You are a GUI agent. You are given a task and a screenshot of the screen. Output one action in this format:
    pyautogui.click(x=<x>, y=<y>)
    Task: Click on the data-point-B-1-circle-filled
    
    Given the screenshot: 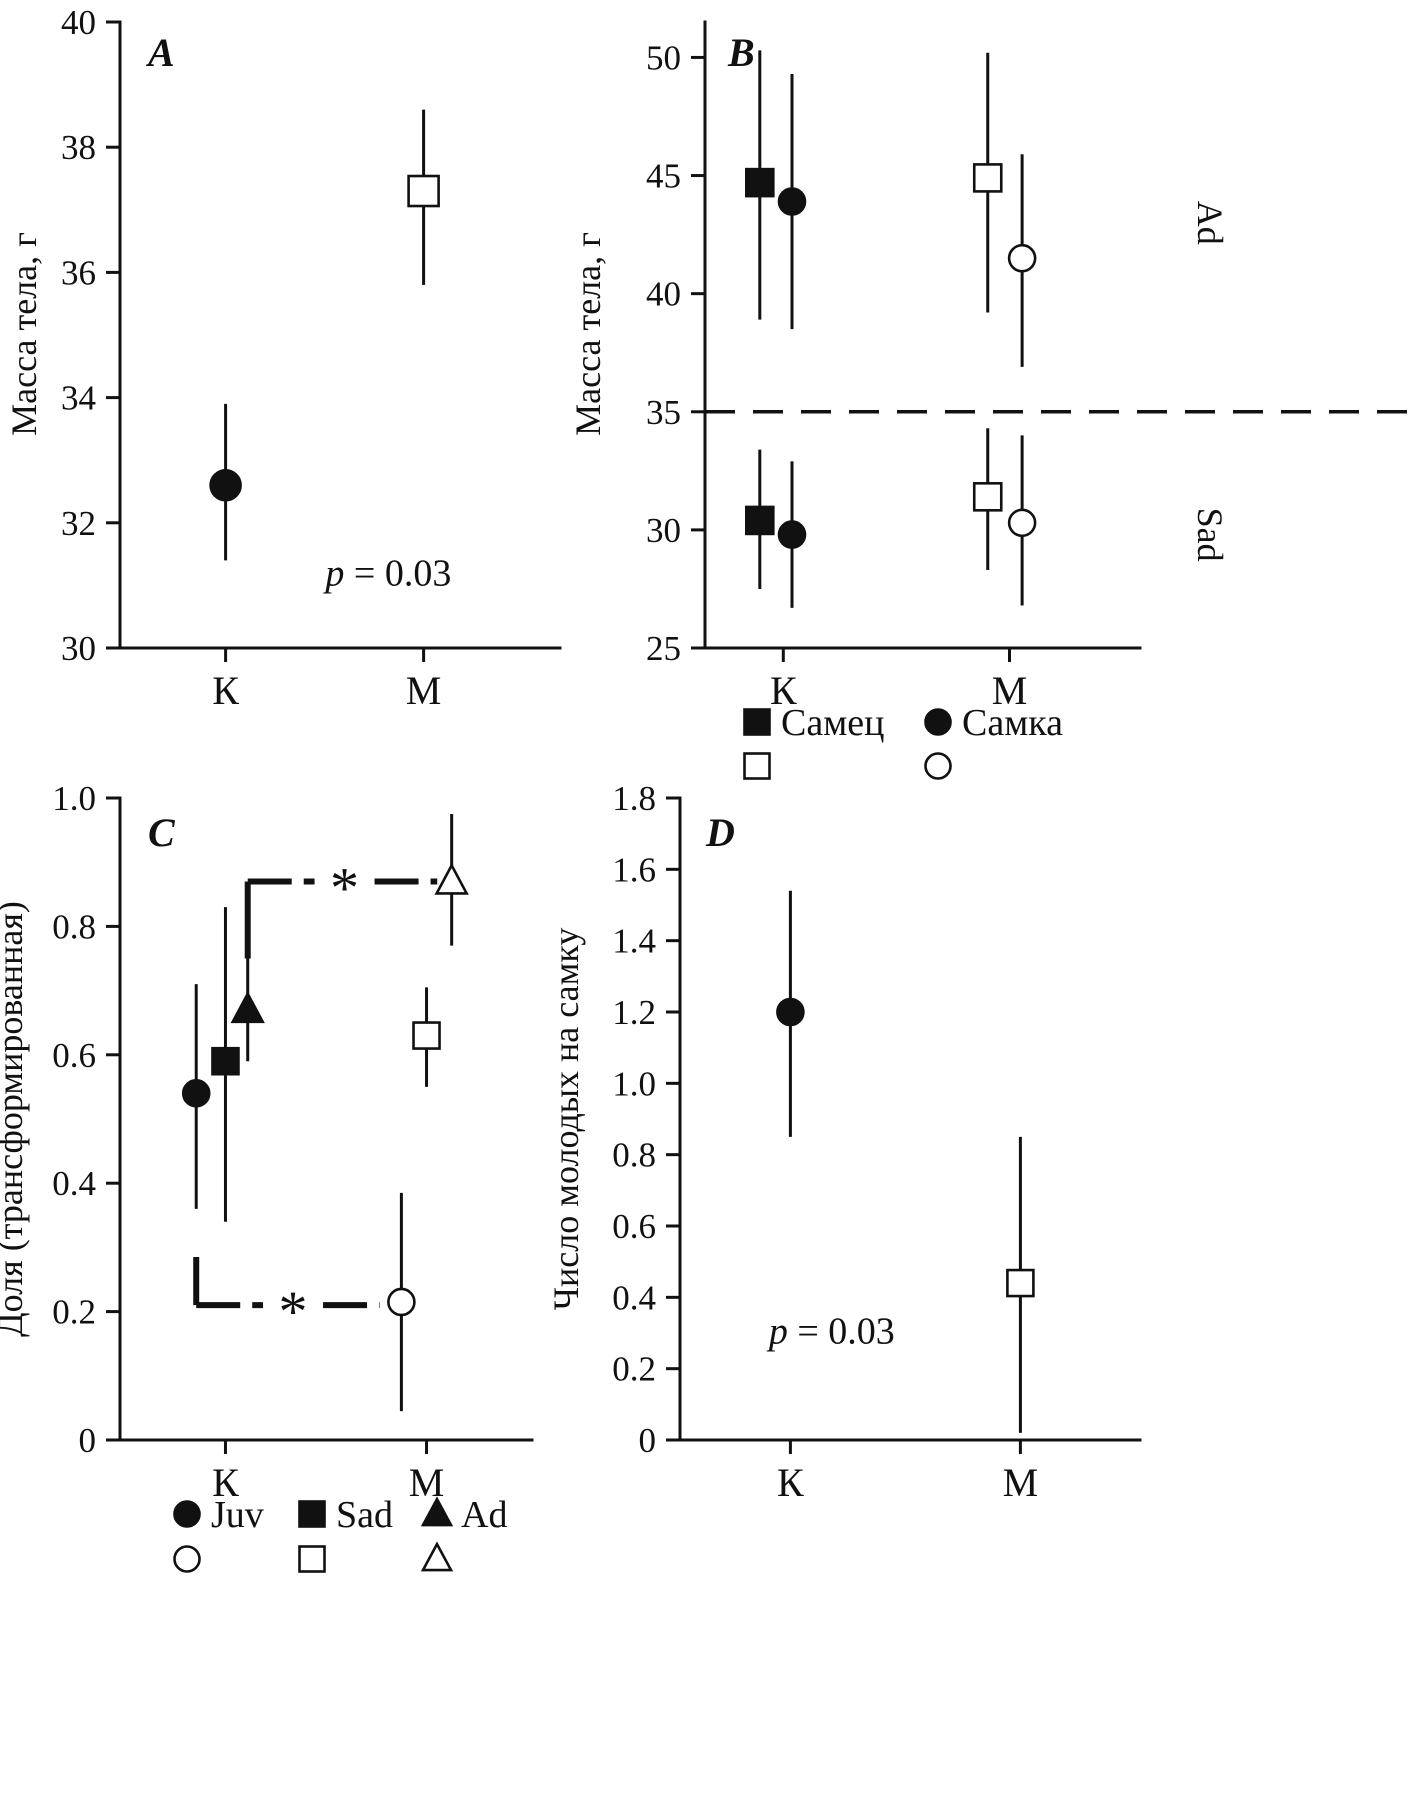 What is the action you would take?
    pyautogui.click(x=792, y=201)
    